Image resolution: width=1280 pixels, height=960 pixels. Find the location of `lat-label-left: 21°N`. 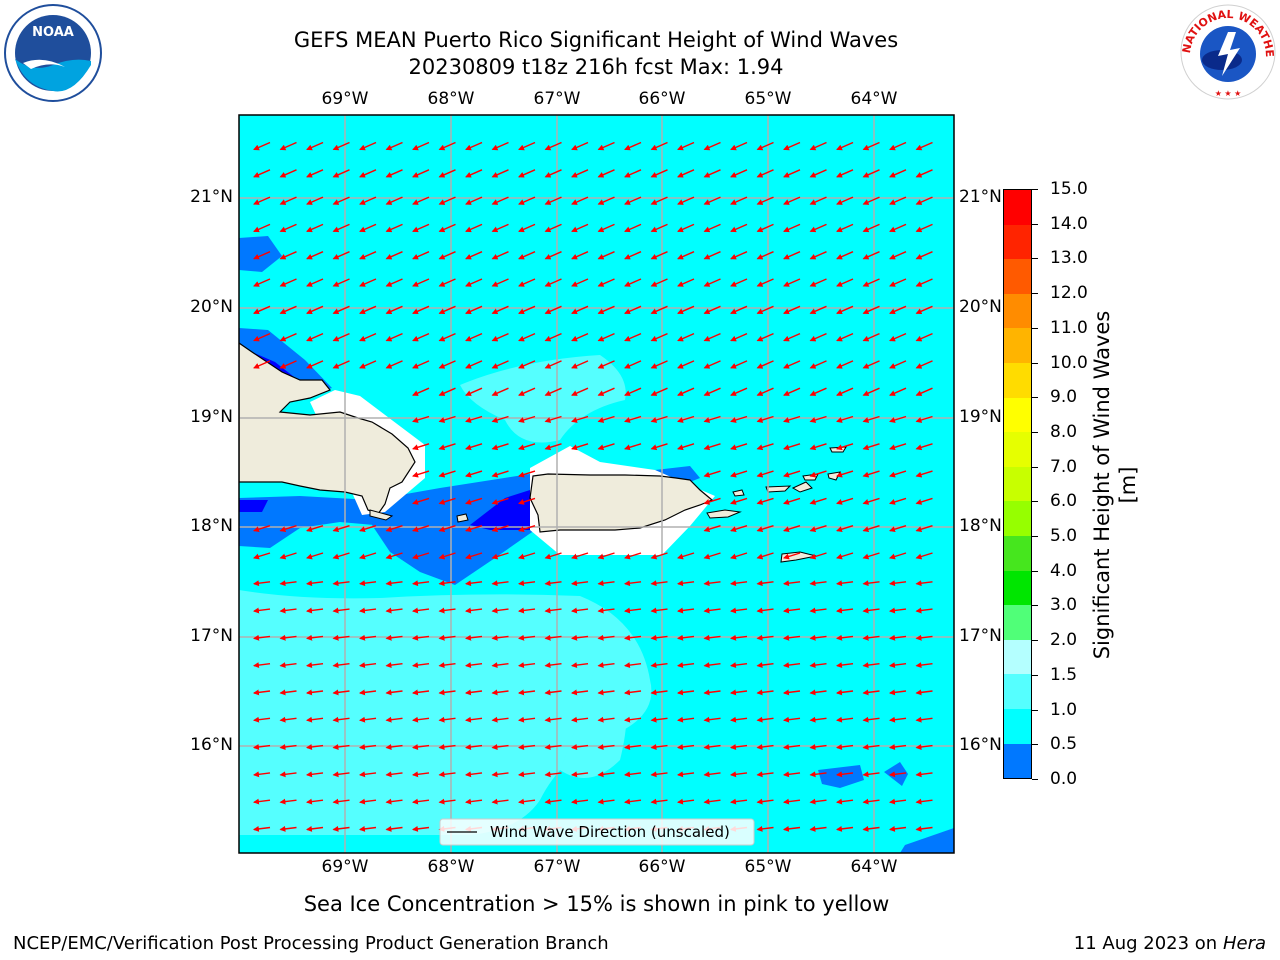

lat-label-left: 21°N is located at coordinates (211, 197).